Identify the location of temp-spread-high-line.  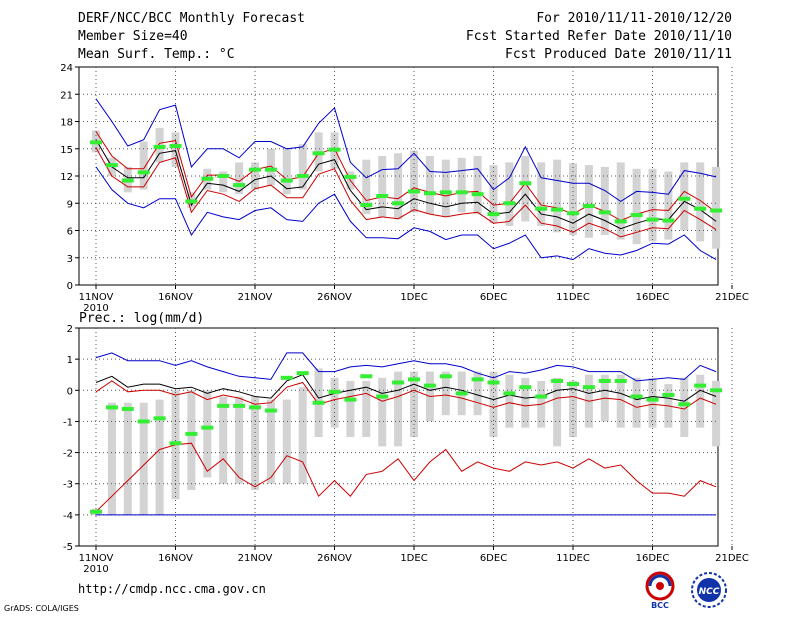
(406, 176).